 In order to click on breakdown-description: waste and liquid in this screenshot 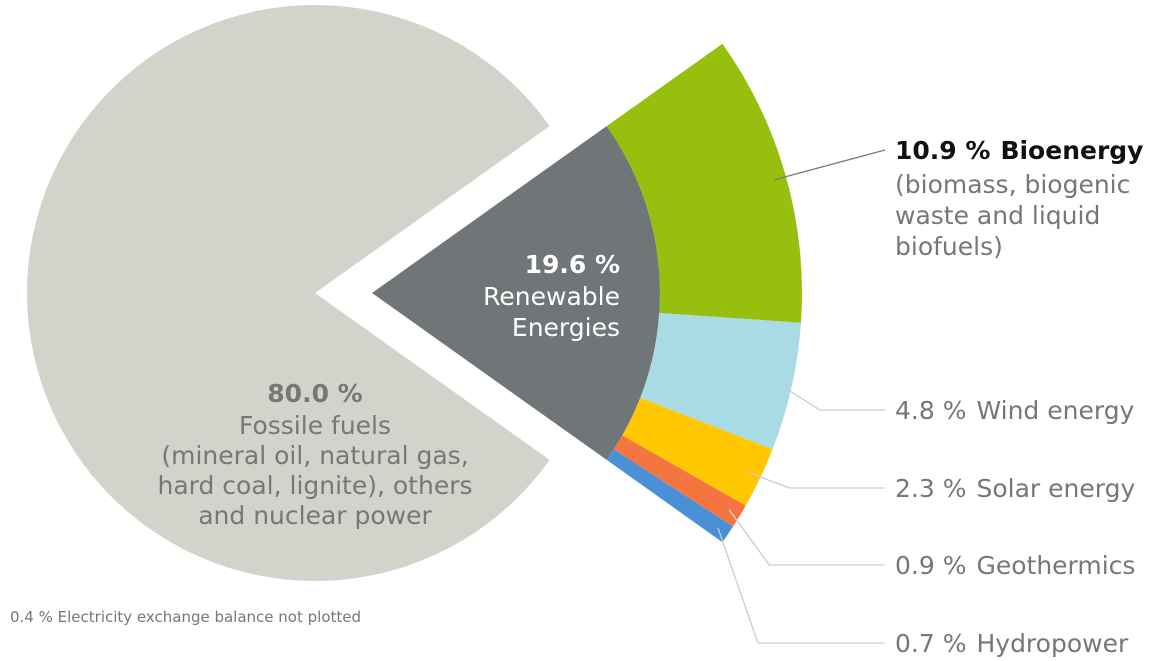, I will do `click(997, 215)`.